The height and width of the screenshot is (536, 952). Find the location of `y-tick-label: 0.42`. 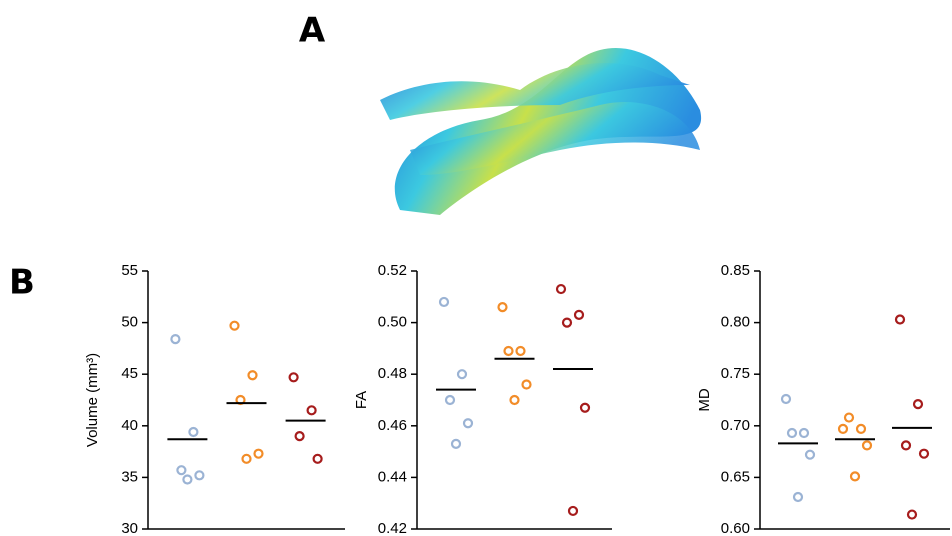

y-tick-label: 0.42 is located at coordinates (392, 528).